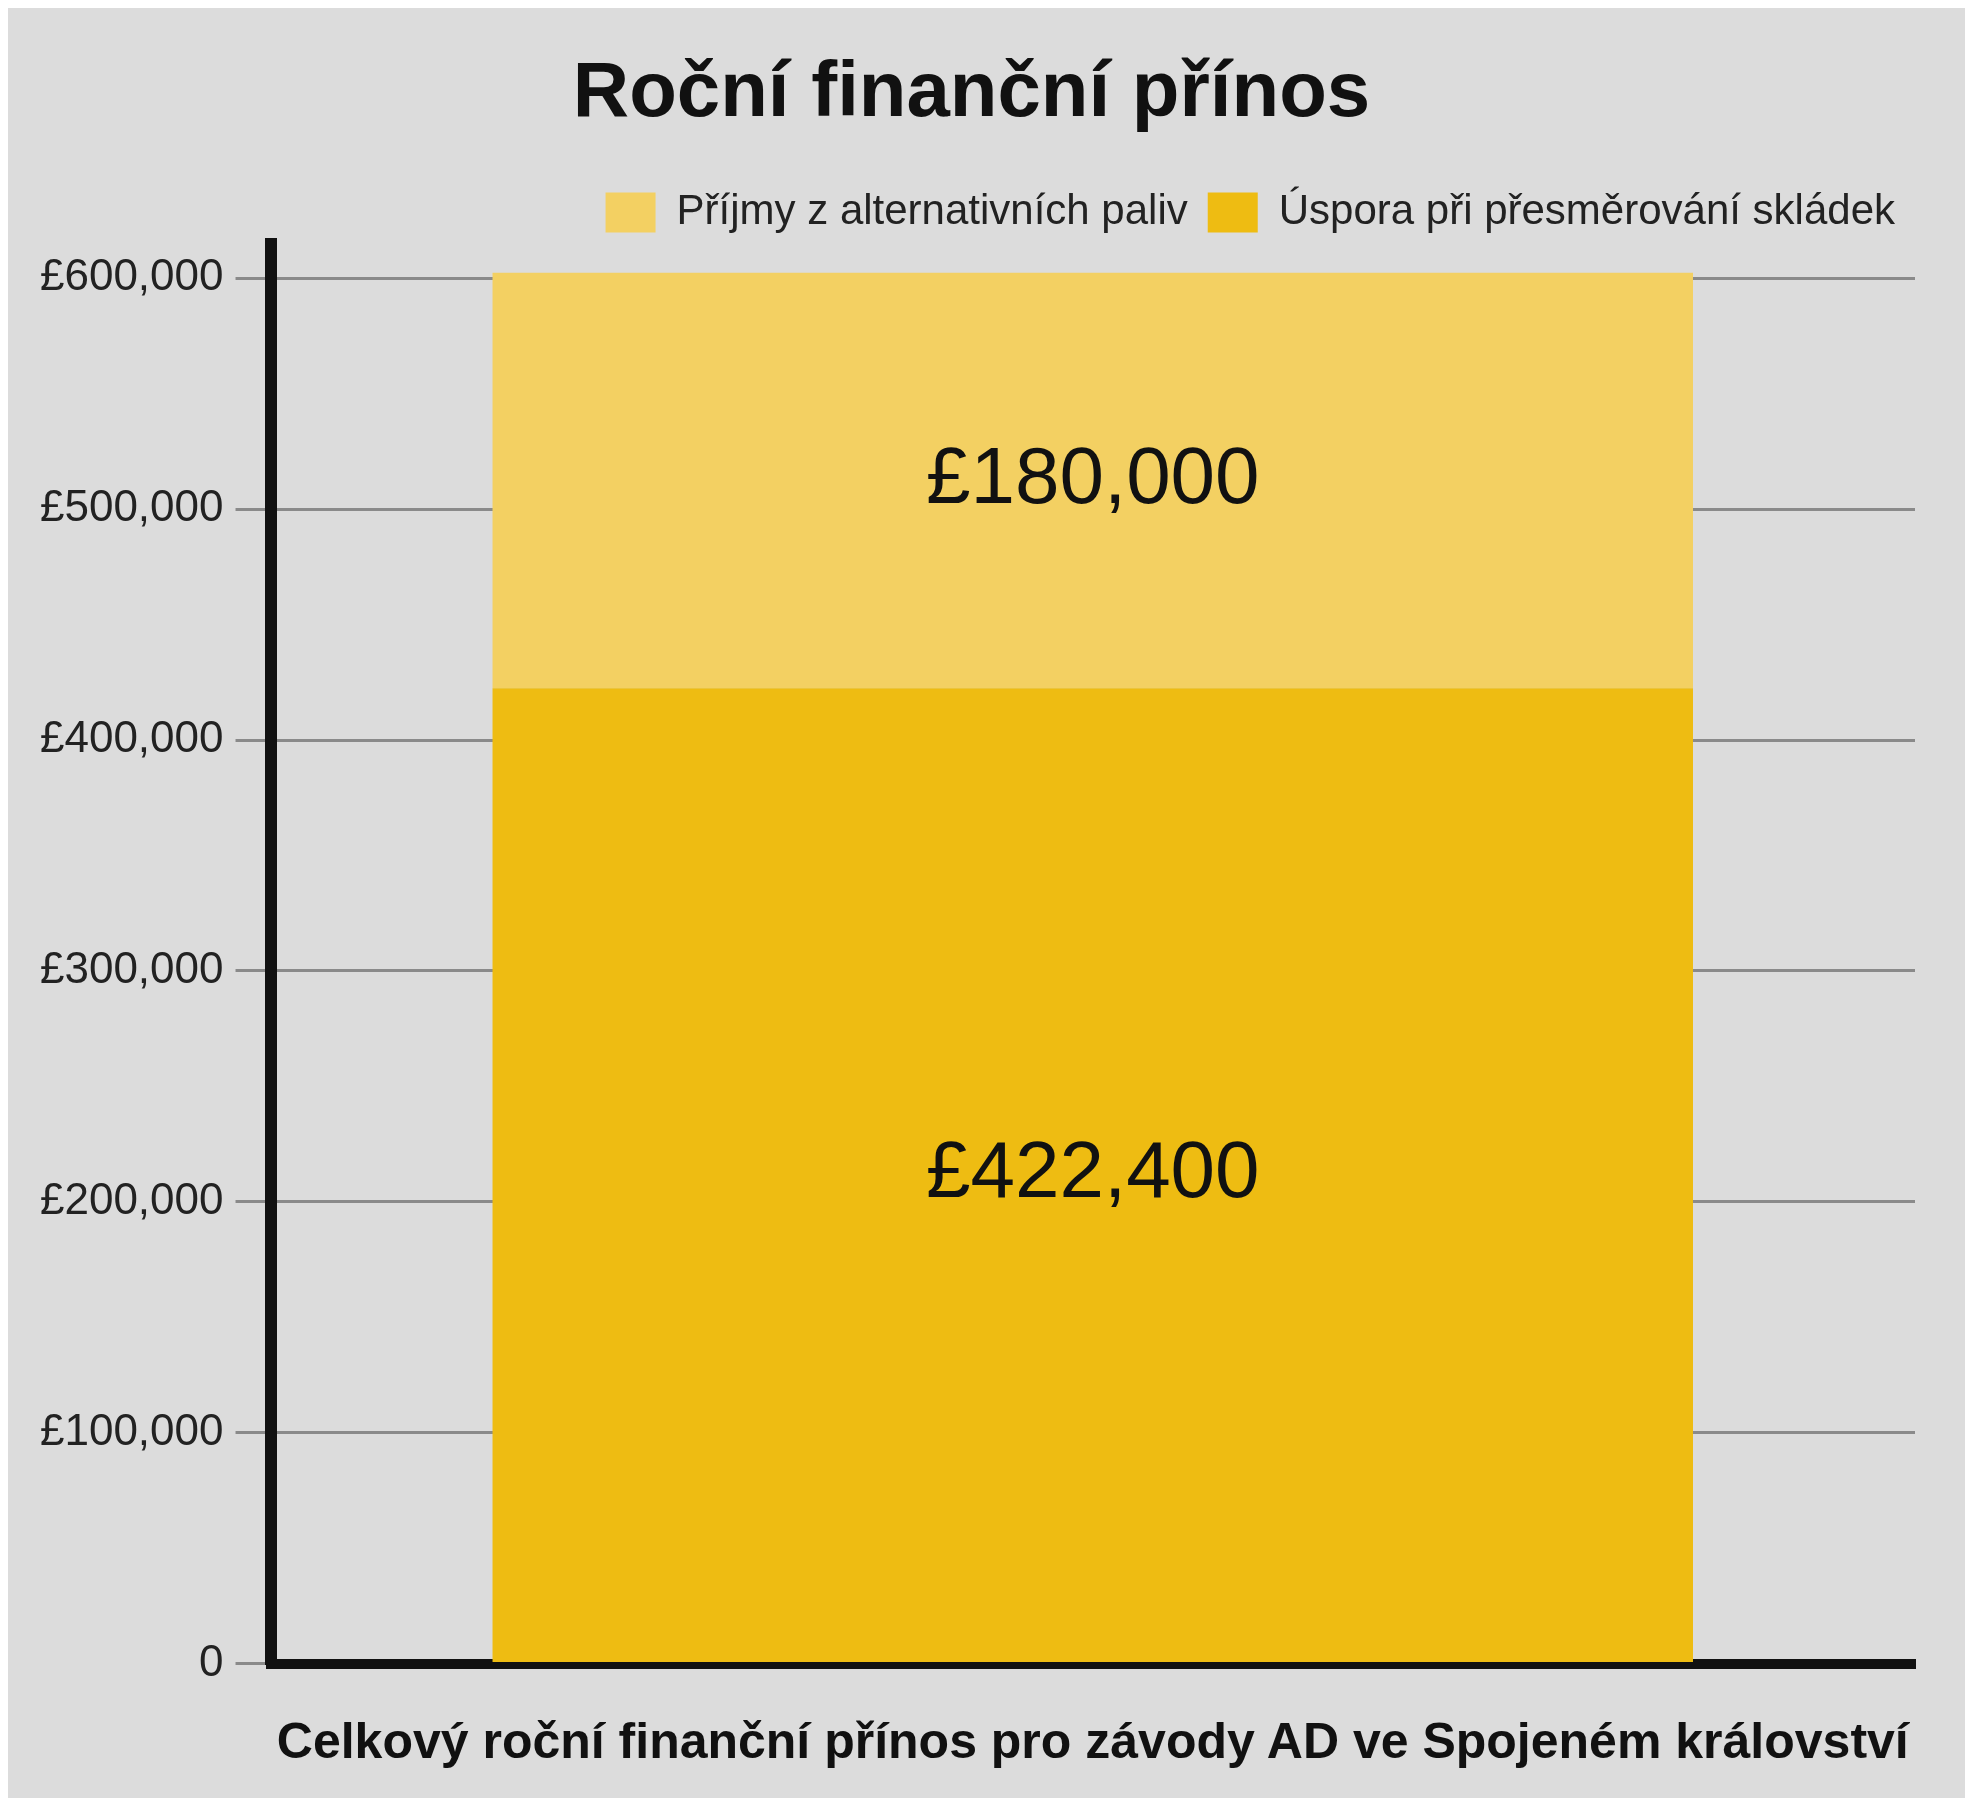 This screenshot has height=1810, width=1973. Describe the element at coordinates (1092, 475) in the screenshot. I see `data-label: £180,000` at that location.